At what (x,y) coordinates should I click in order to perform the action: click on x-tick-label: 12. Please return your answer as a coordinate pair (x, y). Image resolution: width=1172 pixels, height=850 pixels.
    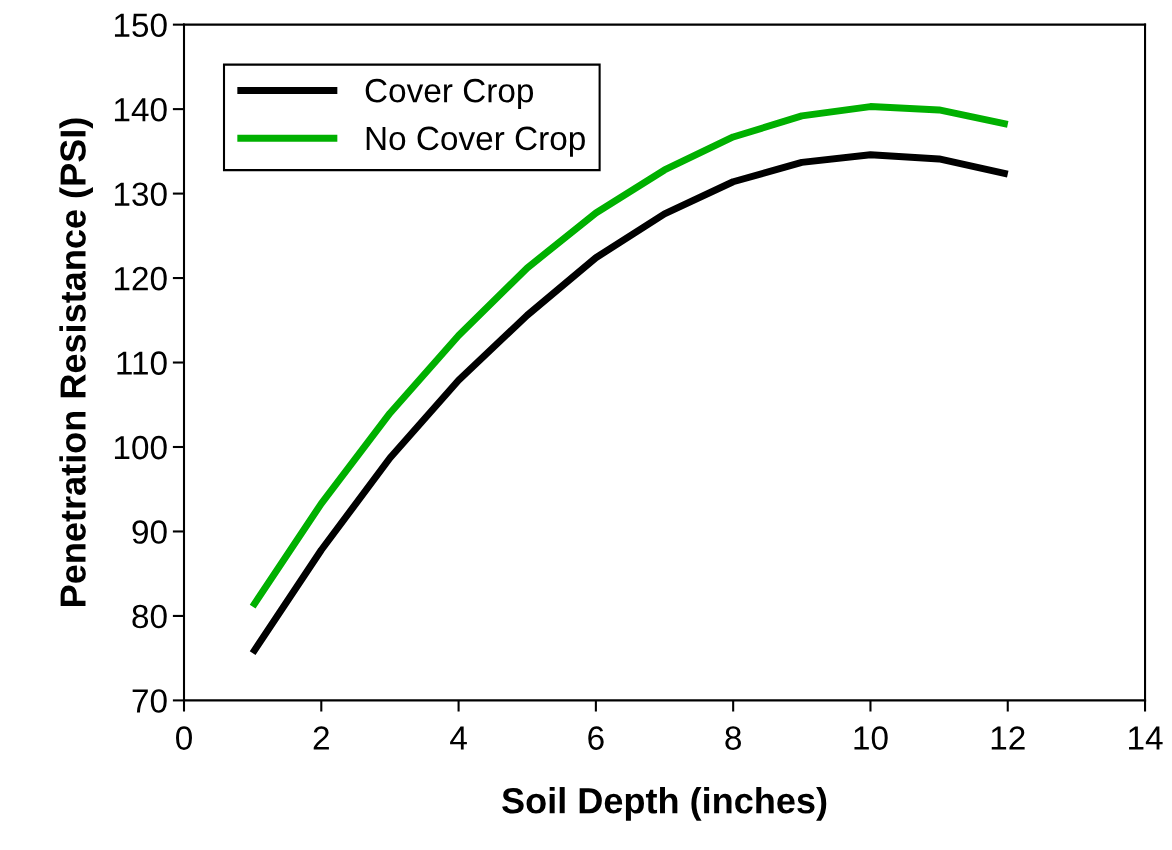
    Looking at the image, I should click on (1008, 738).